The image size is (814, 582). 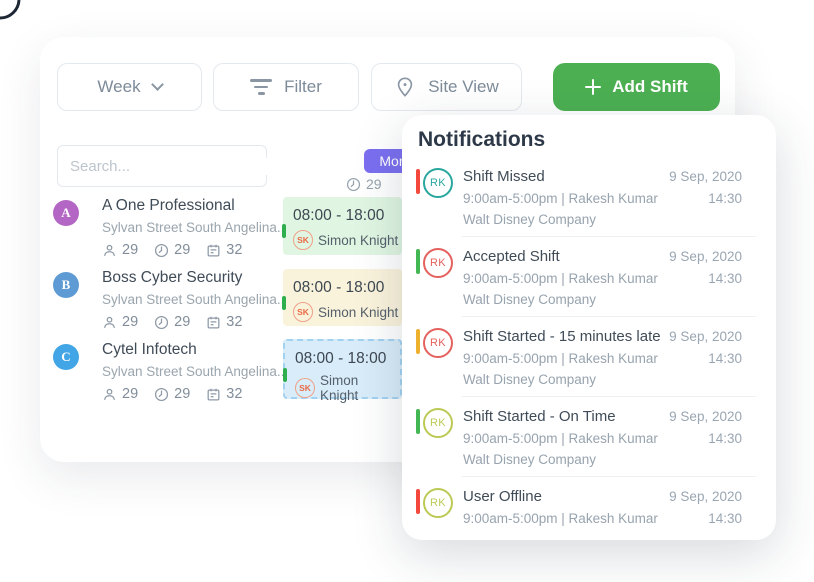 I want to click on assignee-avatar: SK, so click(x=305, y=388).